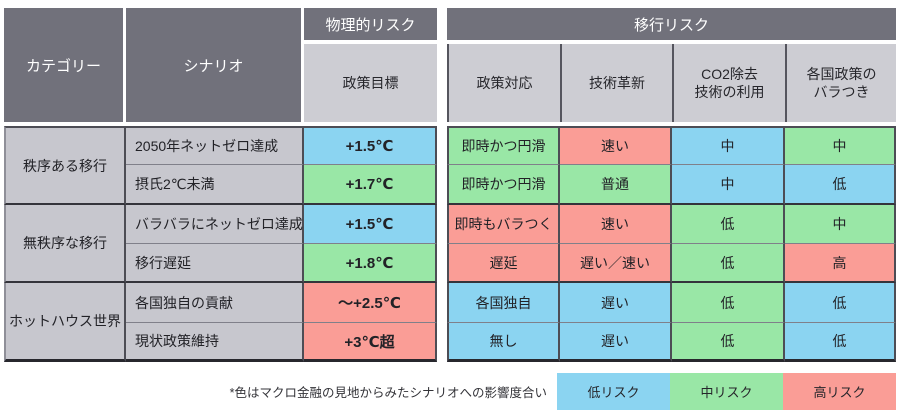  Describe the element at coordinates (370, 303) in the screenshot. I see `cell-policy-target: 〜+2.5℃` at that location.